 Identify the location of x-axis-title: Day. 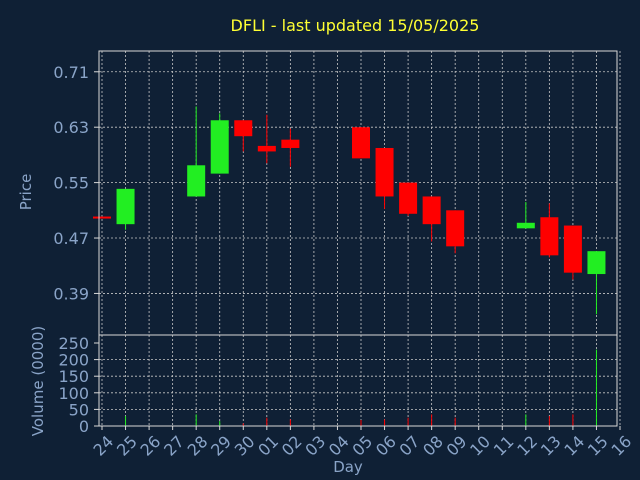
(348, 467).